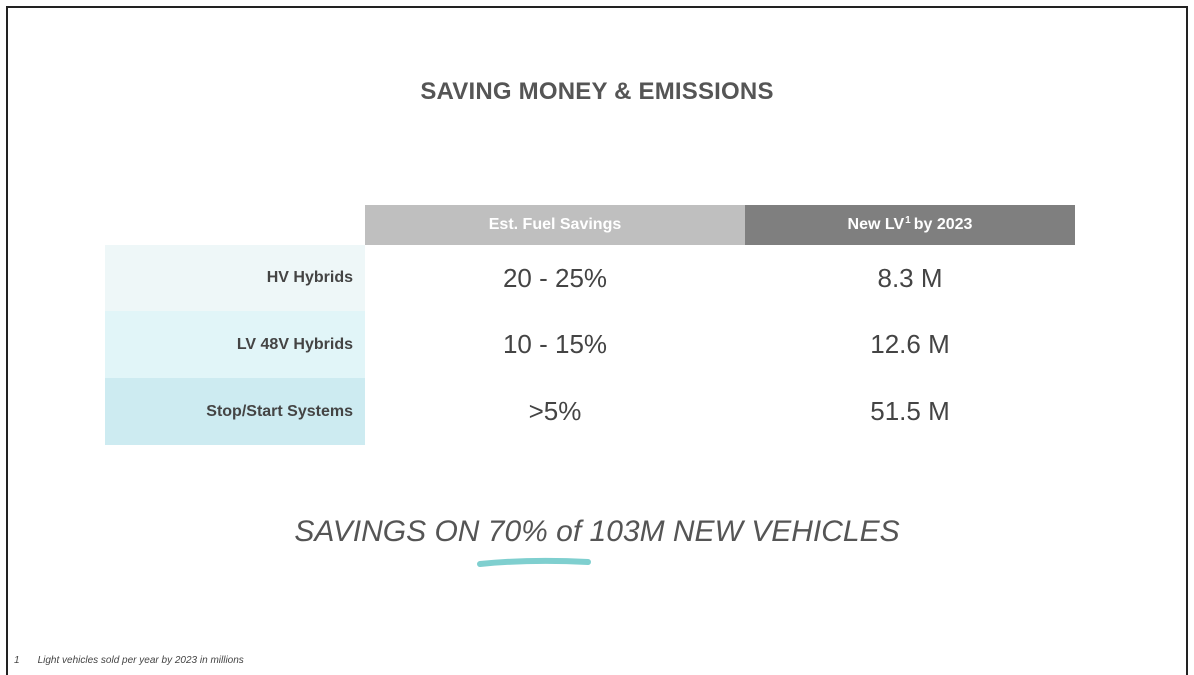 This screenshot has height=675, width=1194. Describe the element at coordinates (910, 344) in the screenshot. I see `table-cell: 12.6 M` at that location.